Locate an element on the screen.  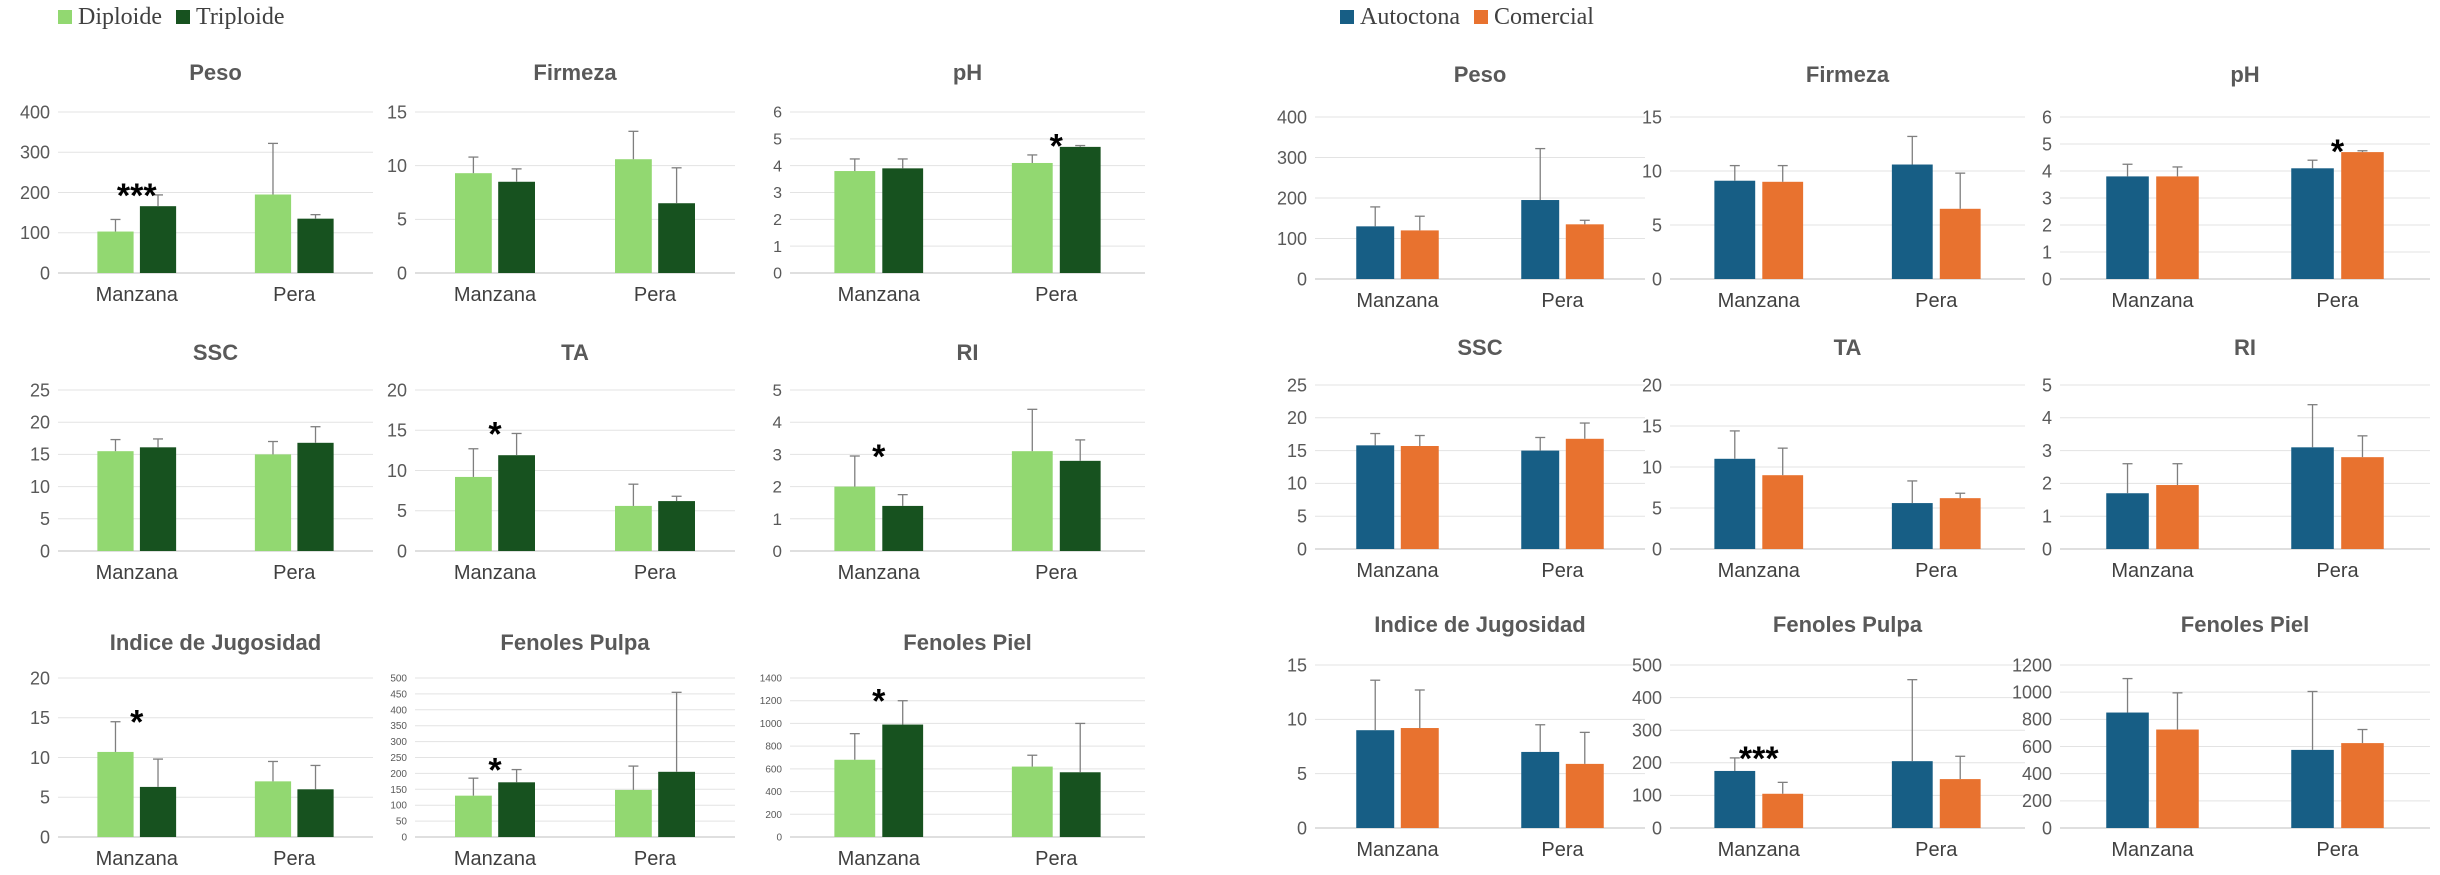
y-tick-label: 1 is located at coordinates (2047, 517).